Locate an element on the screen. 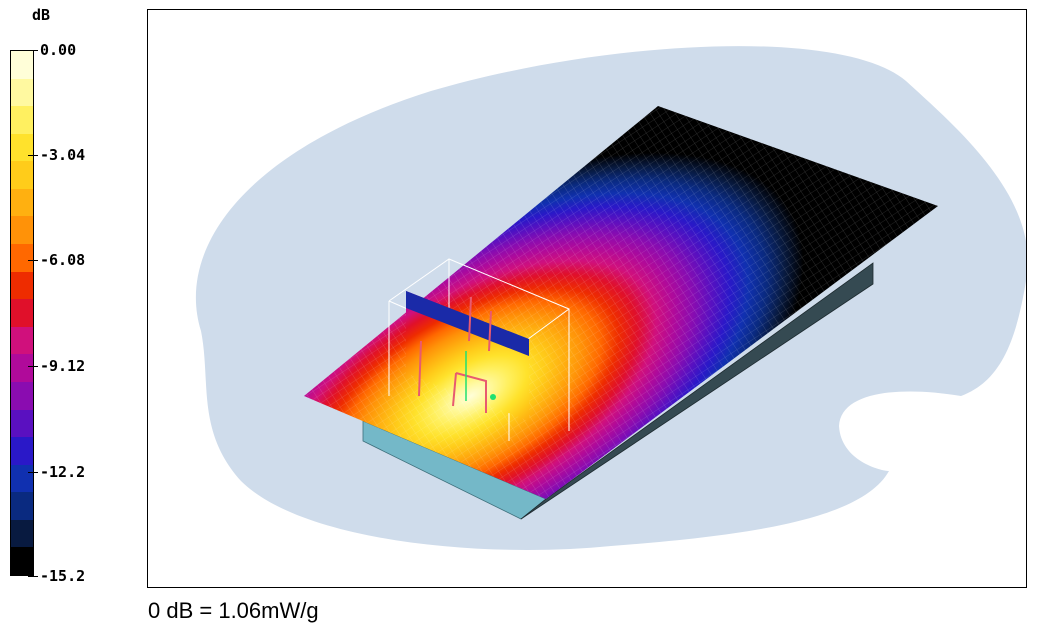 Image resolution: width=1037 pixels, height=630 pixels. vertical-sar-slice is located at coordinates (467, 356).